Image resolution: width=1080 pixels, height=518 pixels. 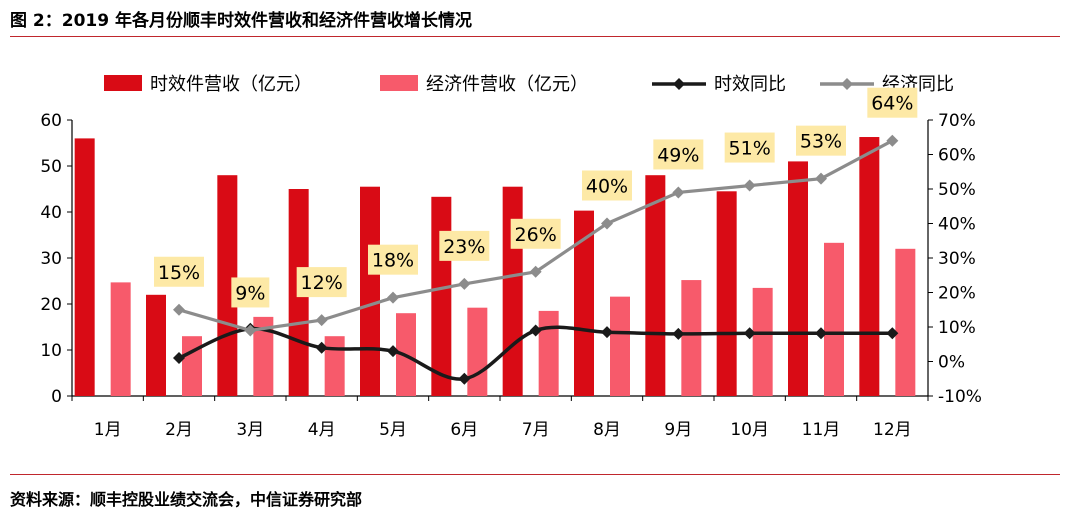 I want to click on left-tick-label: 30, so click(x=51, y=259).